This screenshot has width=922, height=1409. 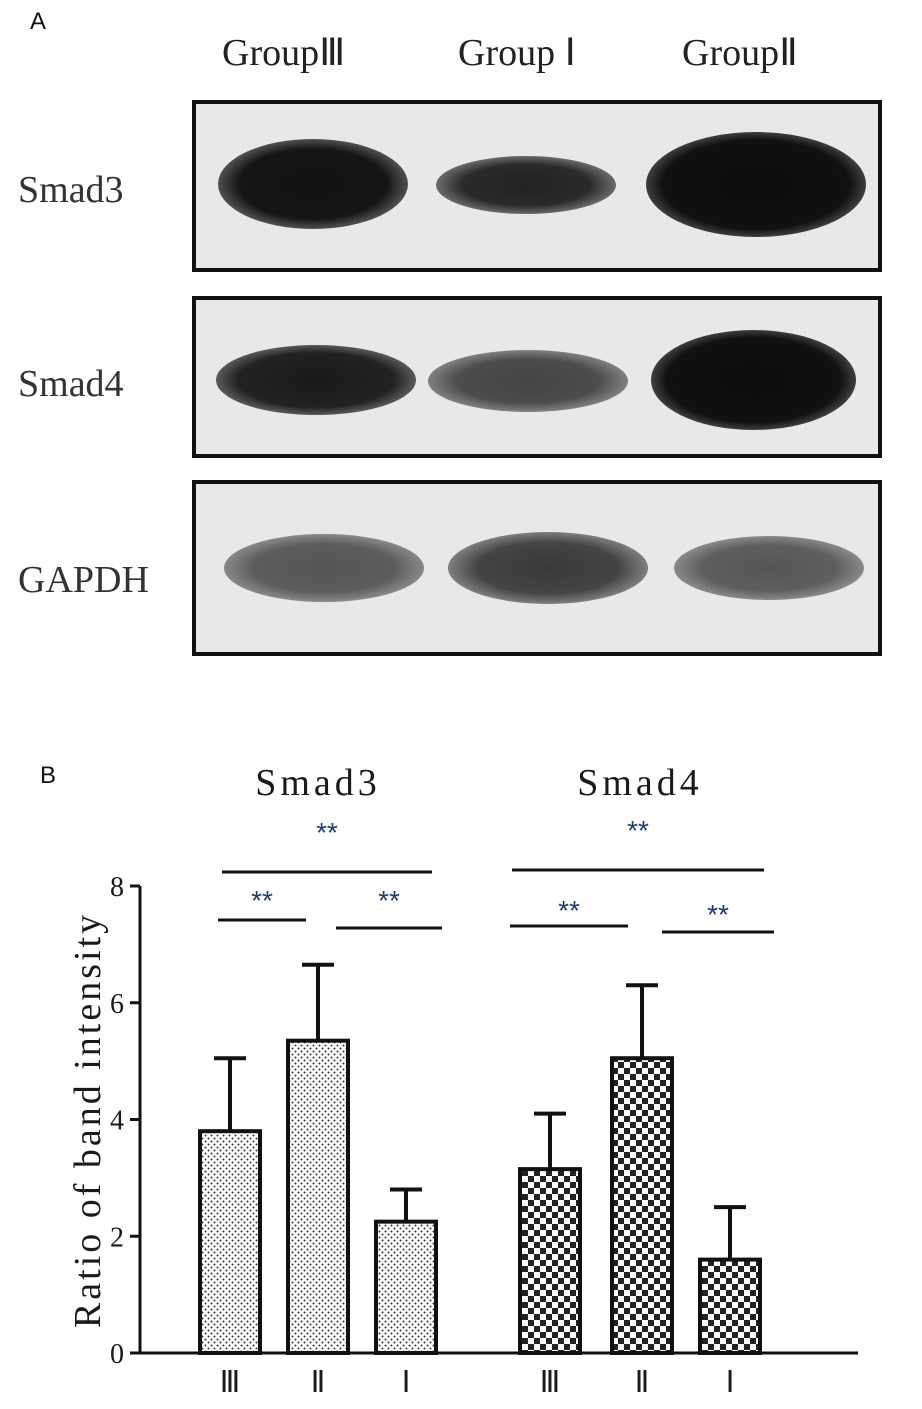 What do you see at coordinates (71, 190) in the screenshot?
I see `row-label-smad3: Smad3` at bounding box center [71, 190].